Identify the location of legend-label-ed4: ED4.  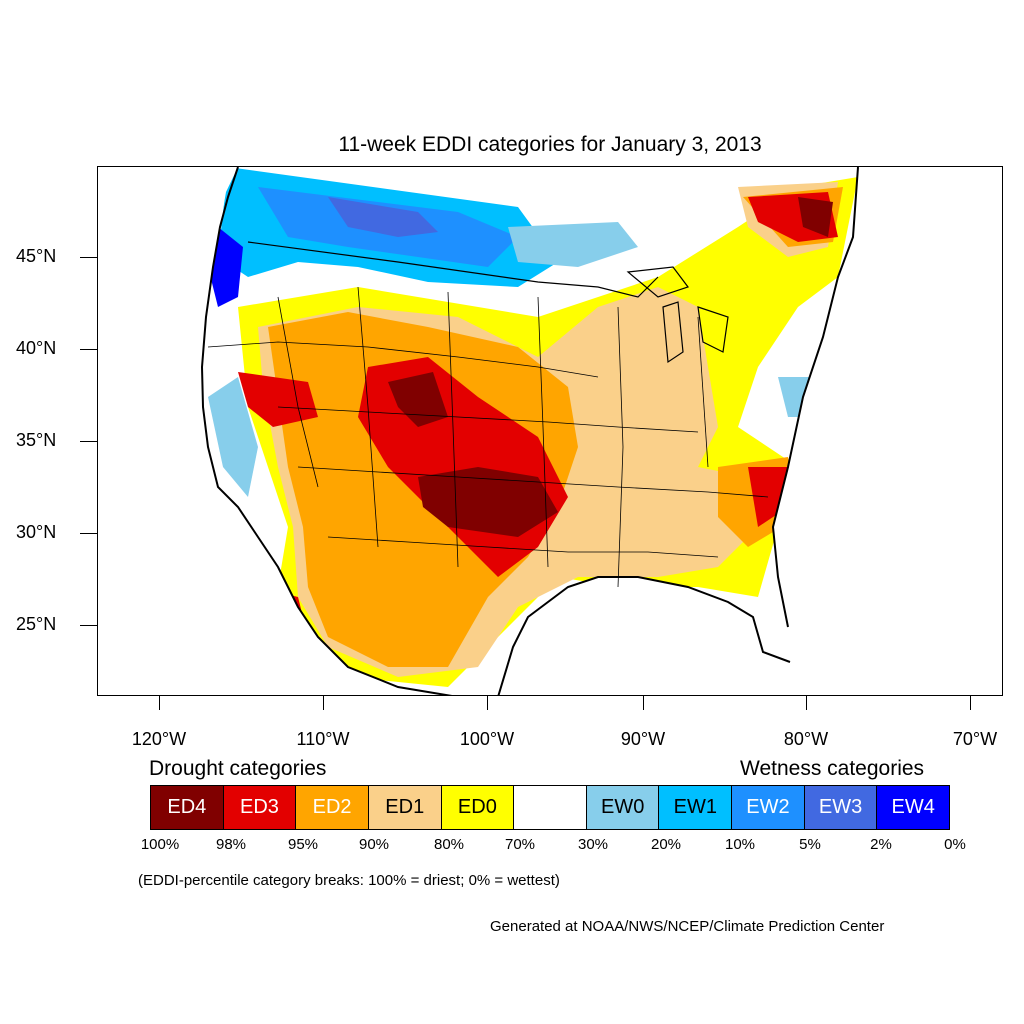
(187, 807).